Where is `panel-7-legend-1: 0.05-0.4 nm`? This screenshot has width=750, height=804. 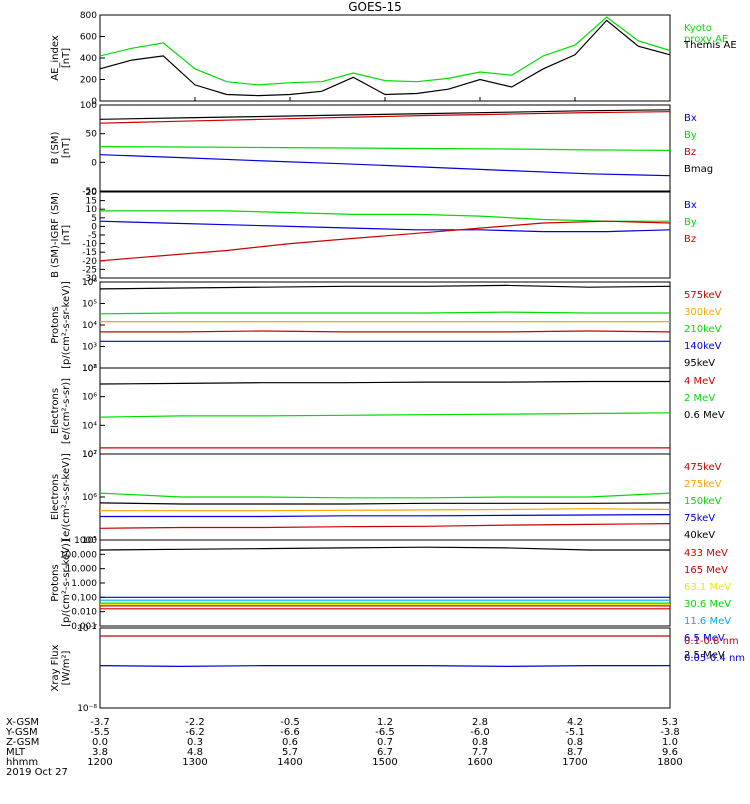 panel-7-legend-1: 0.05-0.4 nm is located at coordinates (714, 658).